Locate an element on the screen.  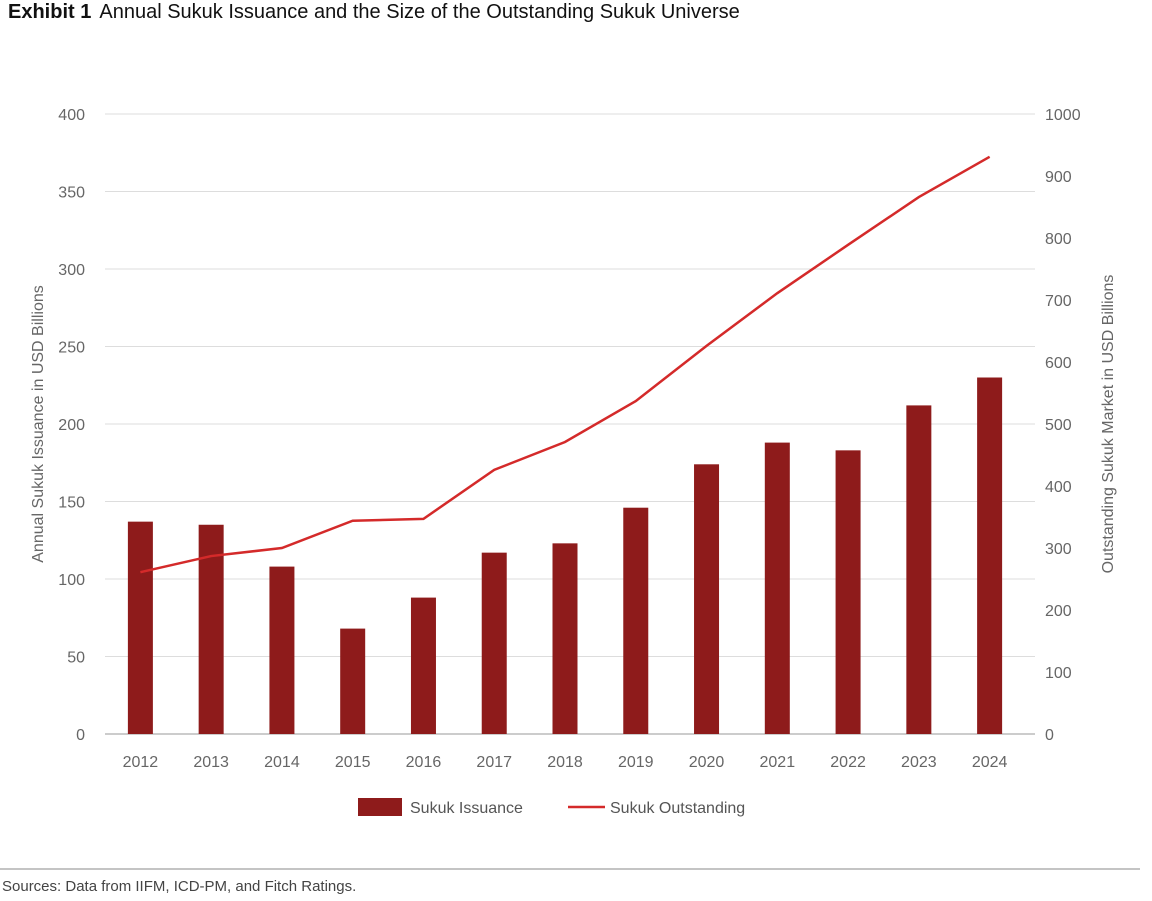
y2-tick-label: 900 is located at coordinates (1058, 177).